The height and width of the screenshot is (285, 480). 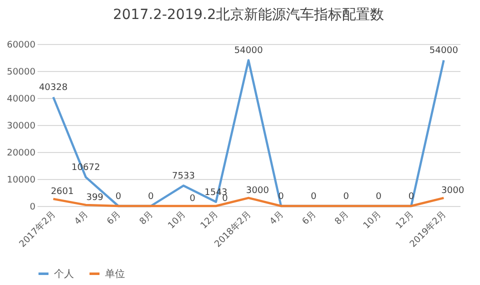 I want to click on data-label: 7533, so click(x=183, y=177).